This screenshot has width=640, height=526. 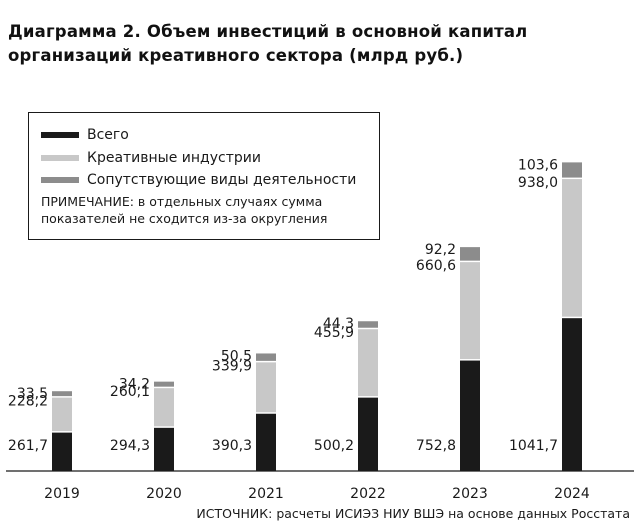 I want to click on x-tick-label-2021: 2021, so click(x=266, y=494).